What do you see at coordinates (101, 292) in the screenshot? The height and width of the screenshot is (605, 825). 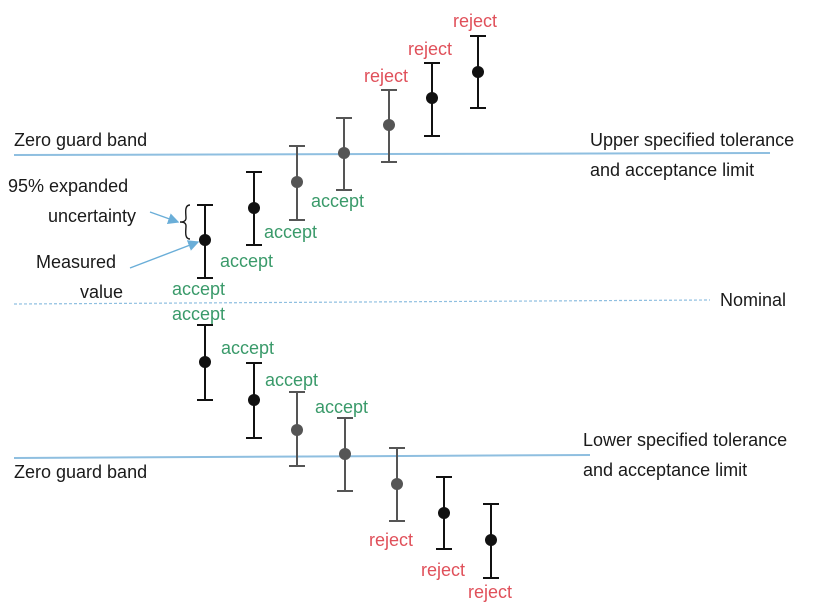 I see `measured-value-label-line2: value` at bounding box center [101, 292].